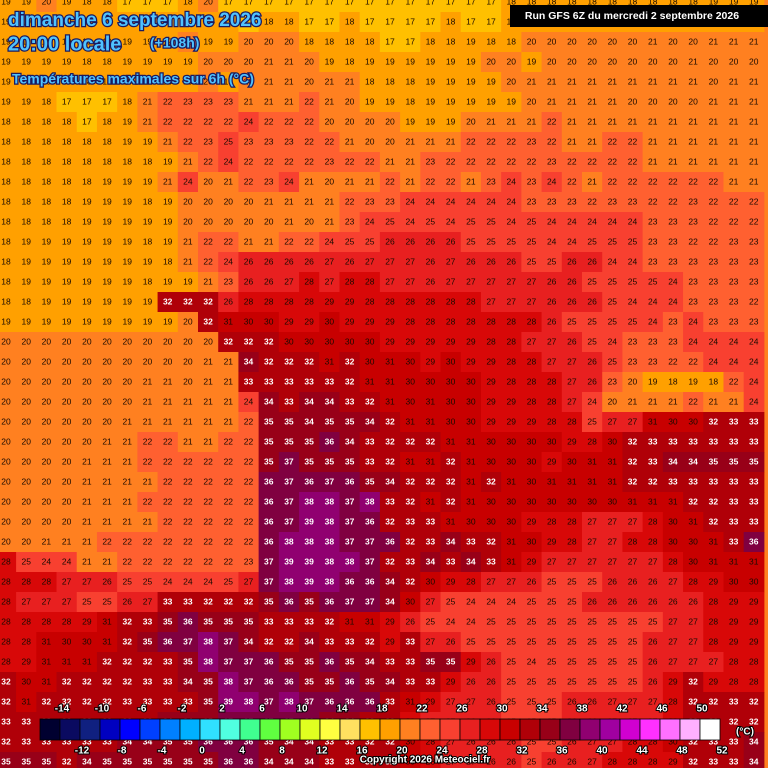 Image resolution: width=768 pixels, height=768 pixels. What do you see at coordinates (330, 581) in the screenshot?
I see `value: 38` at bounding box center [330, 581].